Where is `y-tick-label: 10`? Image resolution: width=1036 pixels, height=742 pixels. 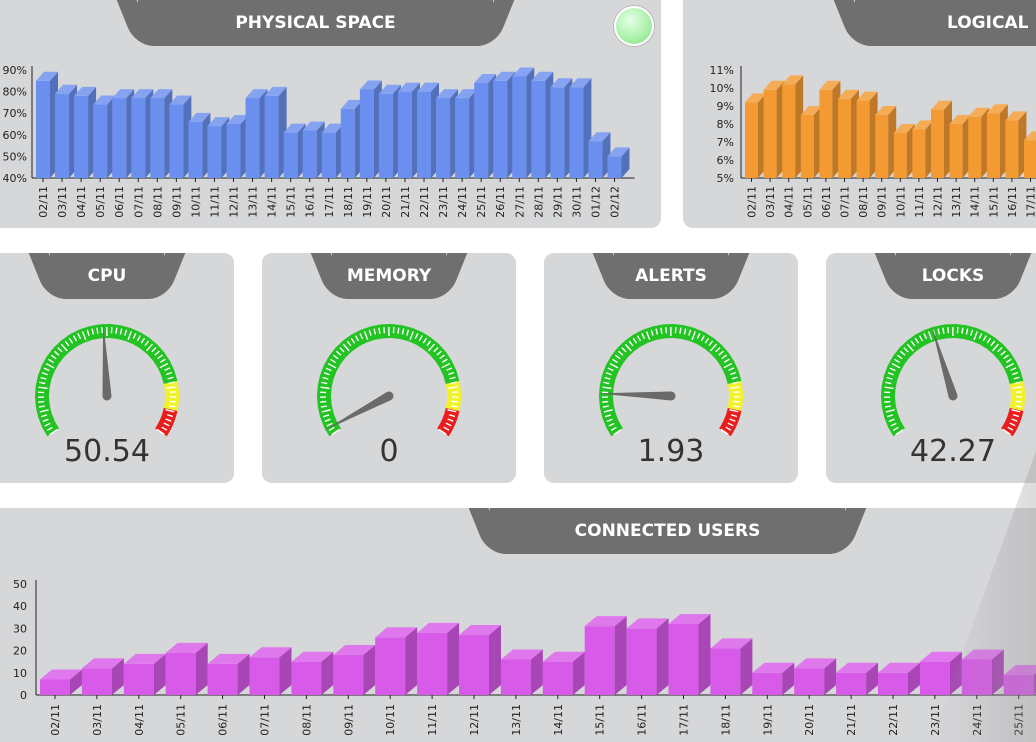
y-tick-label: 10 is located at coordinates (20, 673).